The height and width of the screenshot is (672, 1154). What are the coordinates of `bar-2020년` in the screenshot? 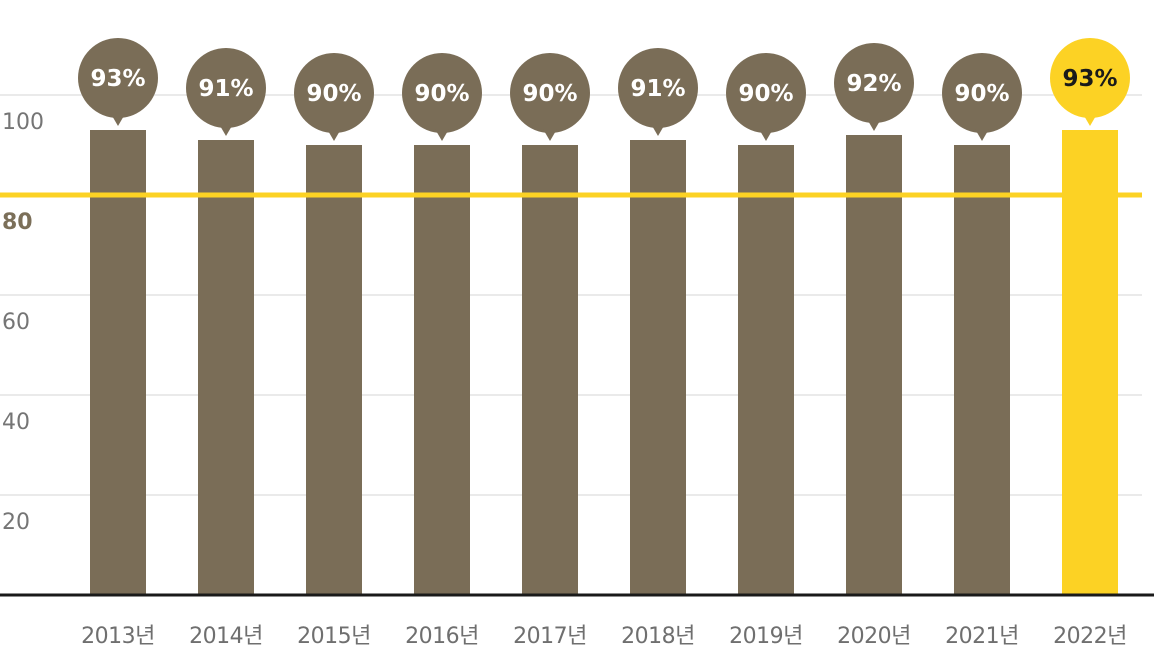 It's located at (874, 365).